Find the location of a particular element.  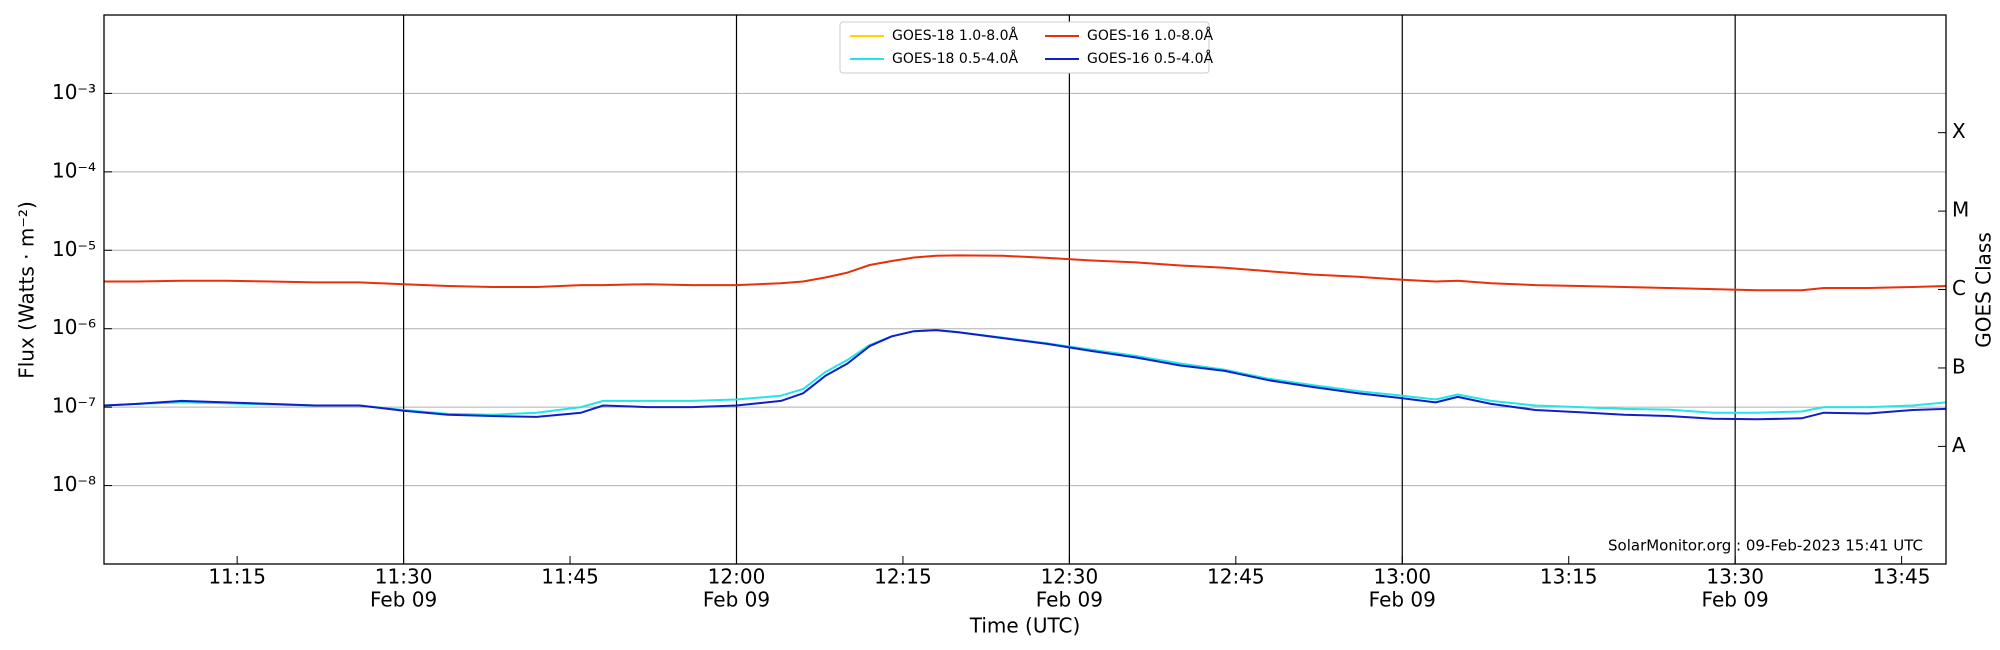

y2-tick-label: A is located at coordinates (1959, 445).